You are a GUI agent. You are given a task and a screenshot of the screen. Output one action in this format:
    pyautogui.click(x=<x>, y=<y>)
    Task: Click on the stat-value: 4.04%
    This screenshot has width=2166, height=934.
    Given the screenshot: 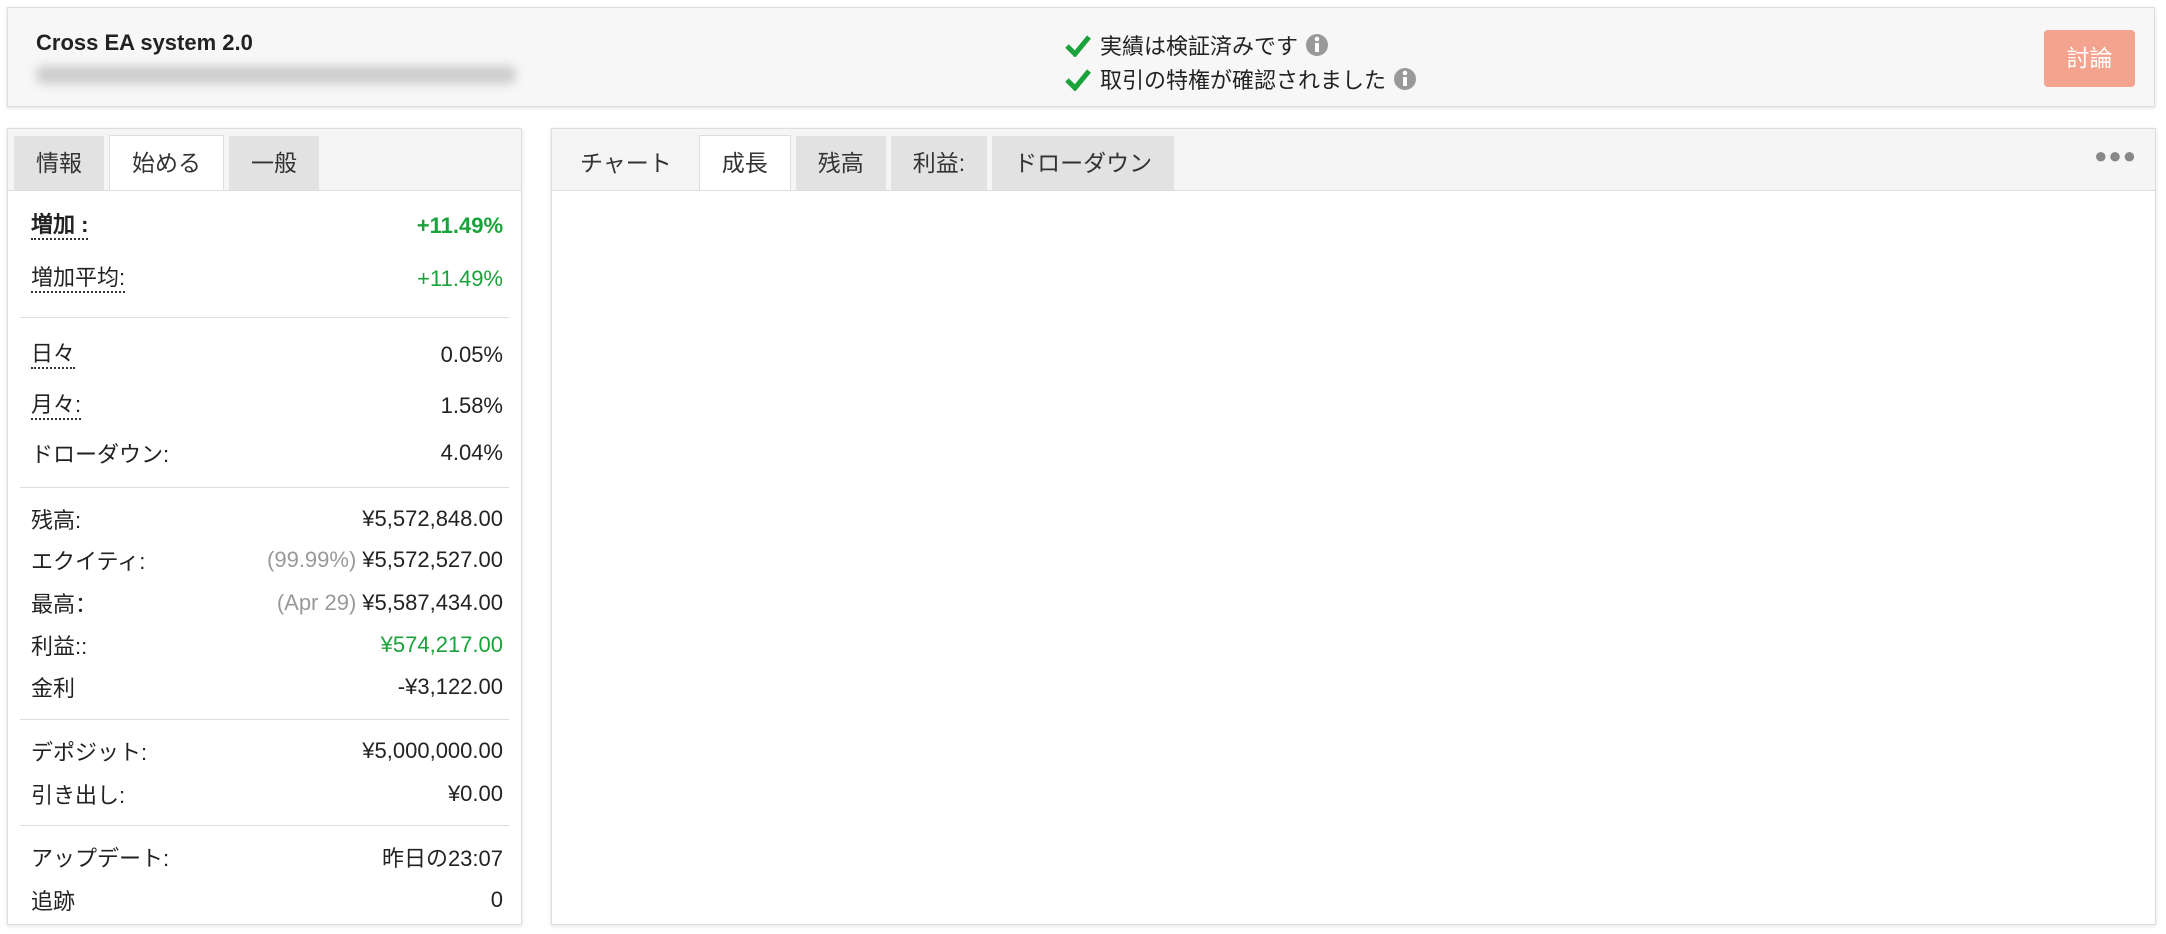 What is the action you would take?
    pyautogui.click(x=471, y=452)
    